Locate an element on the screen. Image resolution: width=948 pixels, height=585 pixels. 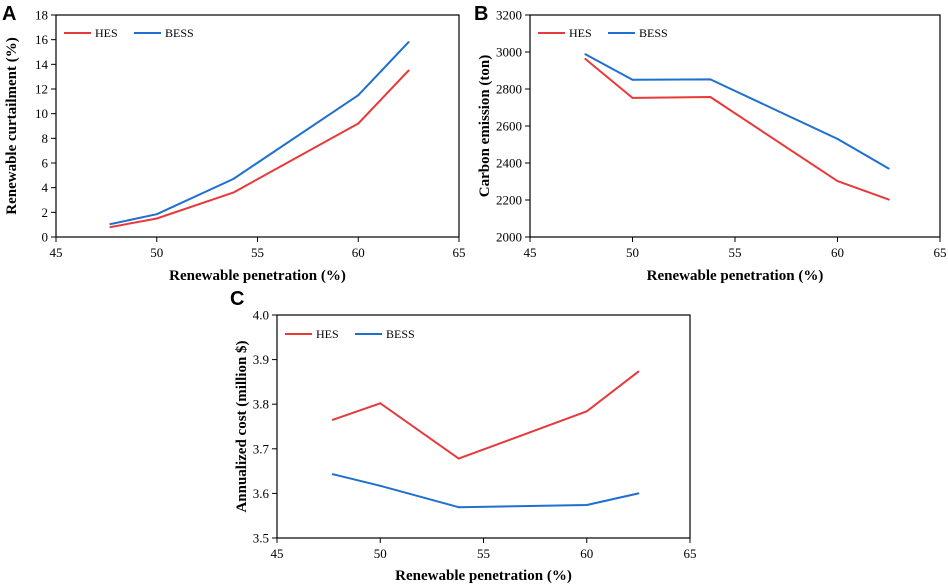
y-tick-label: 2800 is located at coordinates (509, 89).